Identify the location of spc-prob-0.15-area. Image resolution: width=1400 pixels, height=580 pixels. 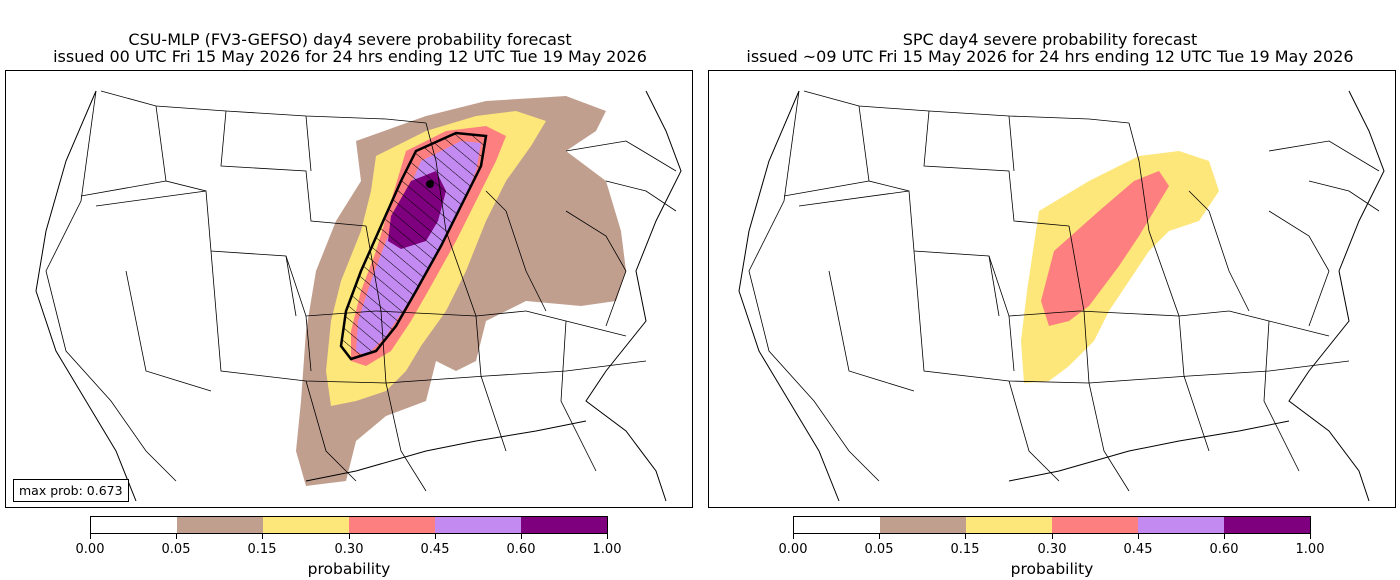
(1120, 267).